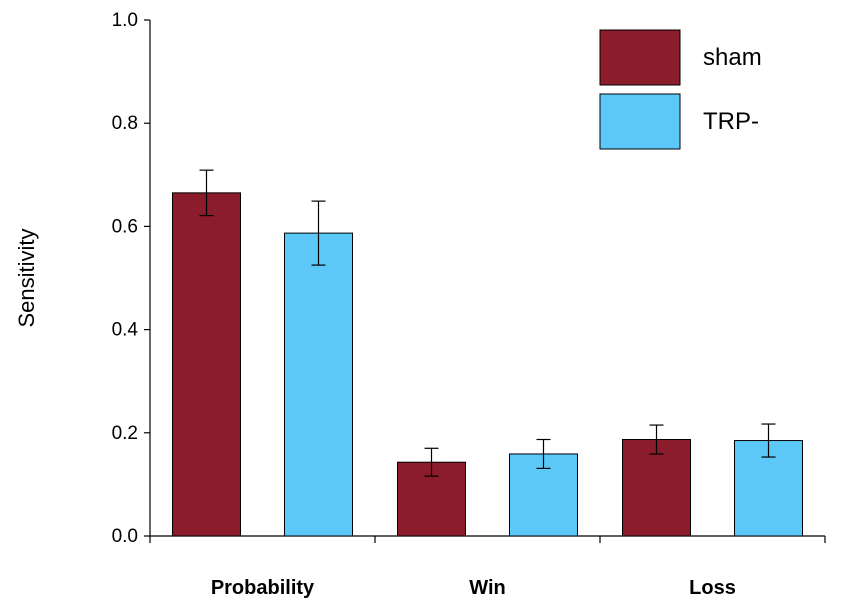 This screenshot has height=605, width=850. I want to click on y-tick-label: 0.6, so click(125, 226).